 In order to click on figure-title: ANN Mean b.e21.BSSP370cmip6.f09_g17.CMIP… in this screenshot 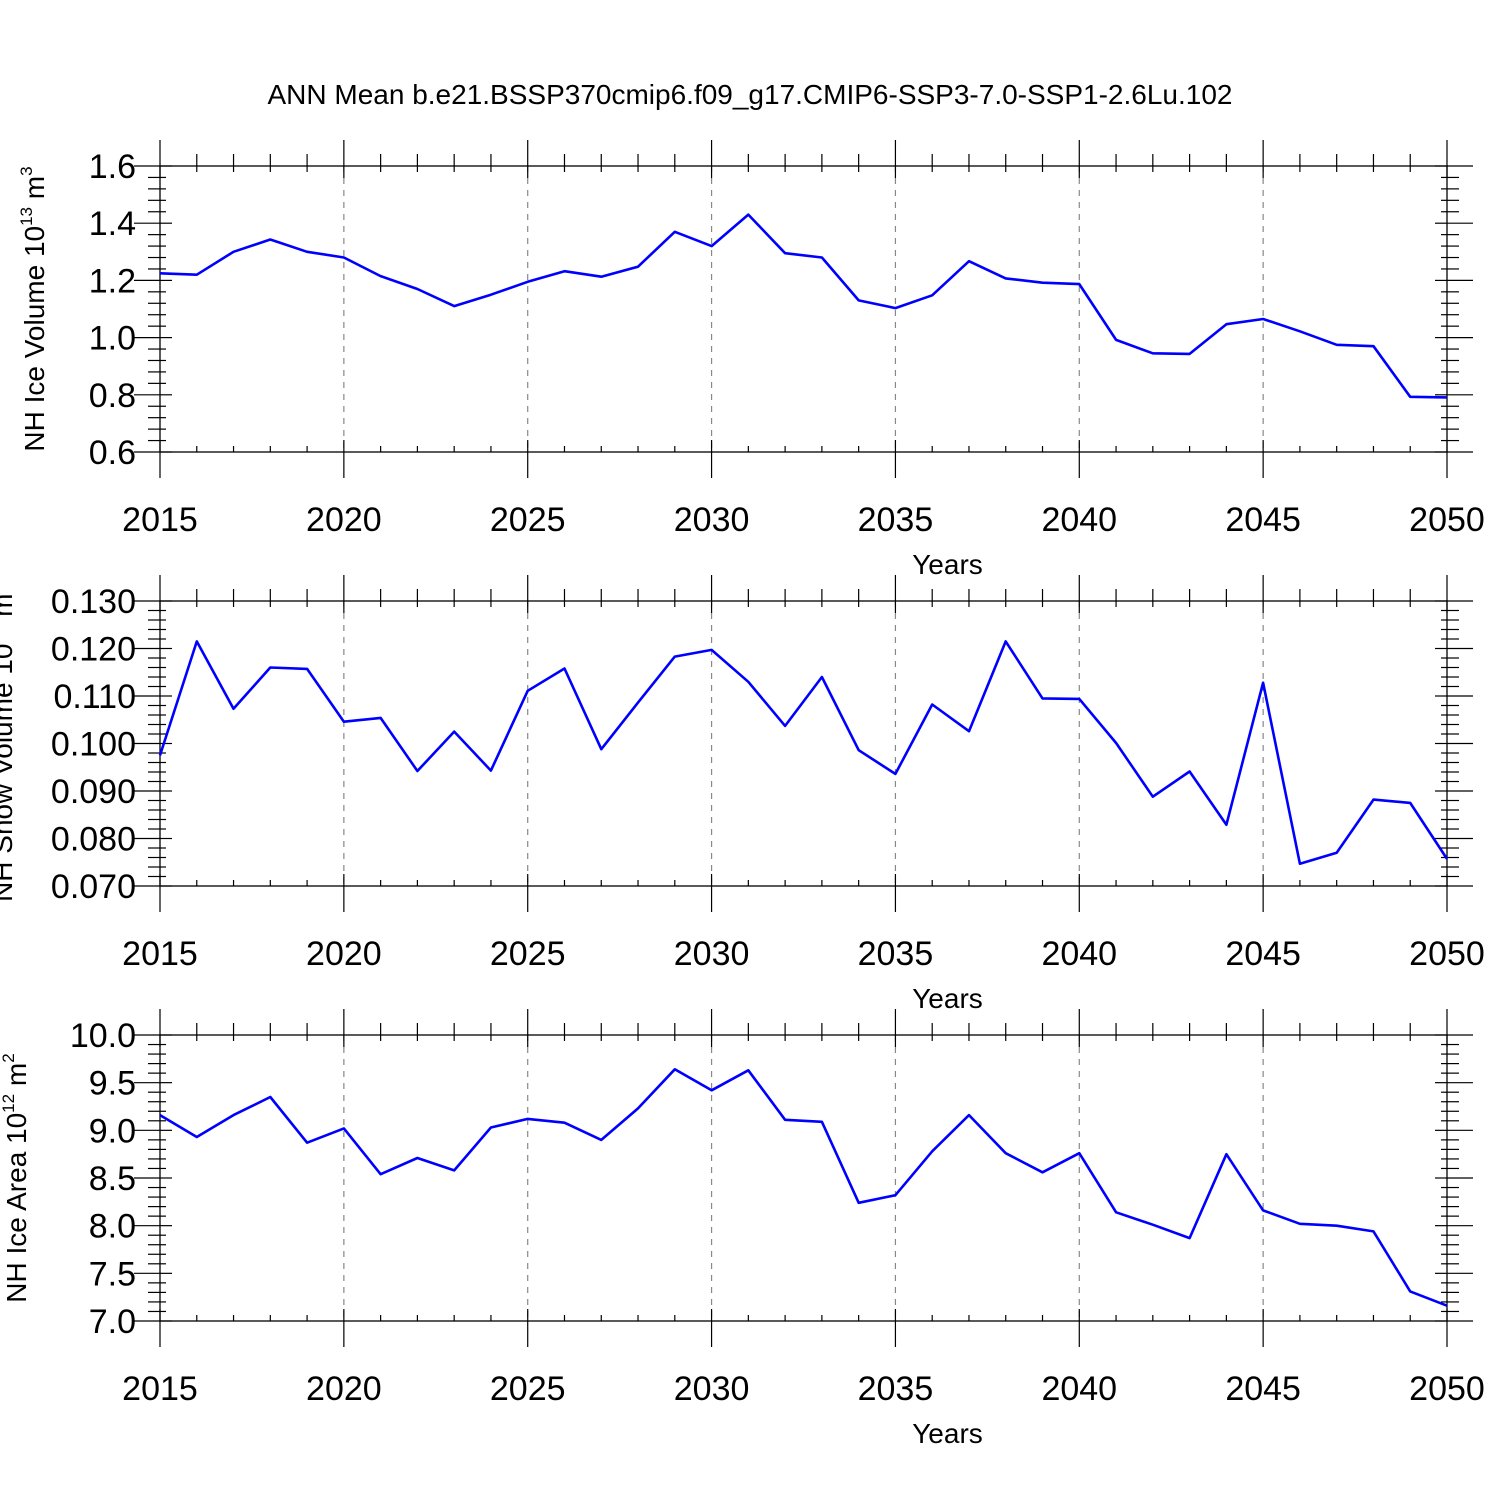, I will do `click(749, 94)`.